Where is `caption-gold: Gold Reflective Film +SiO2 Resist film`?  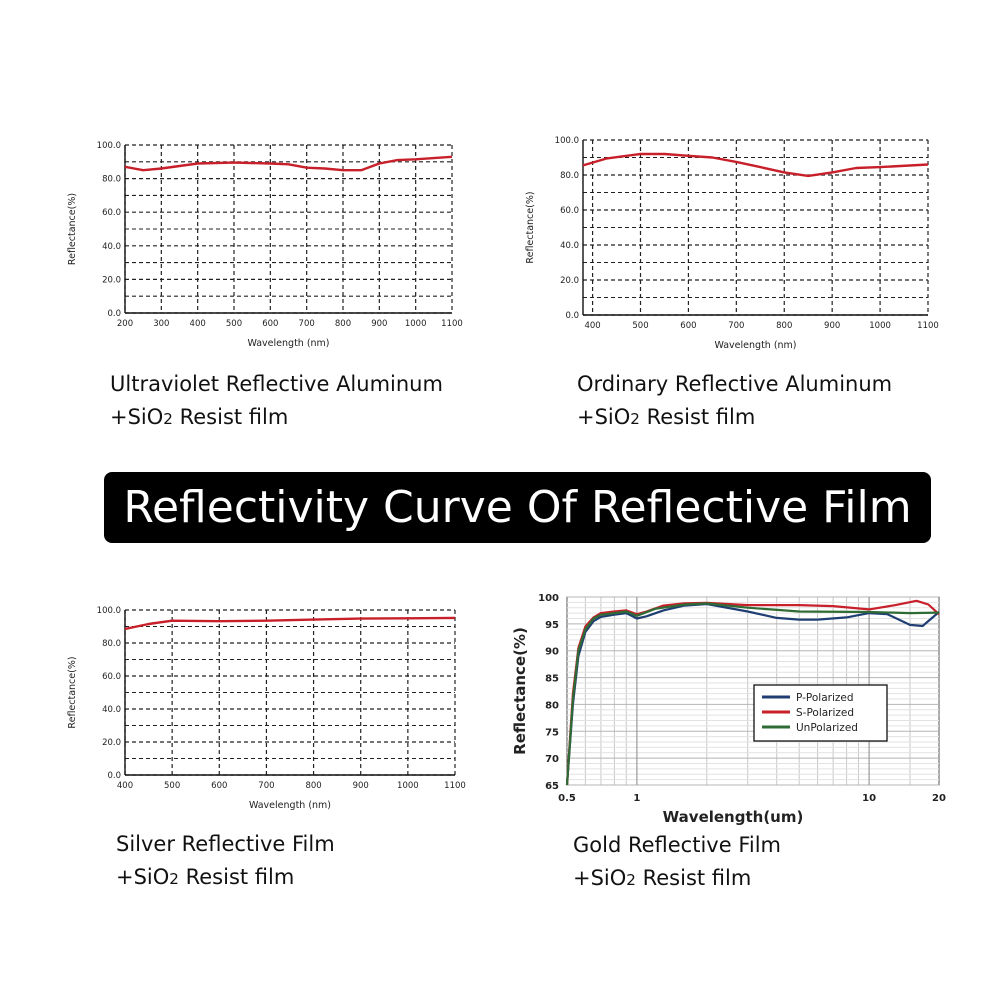
caption-gold: Gold Reflective Film +SiO2 Resist film is located at coordinates (677, 863).